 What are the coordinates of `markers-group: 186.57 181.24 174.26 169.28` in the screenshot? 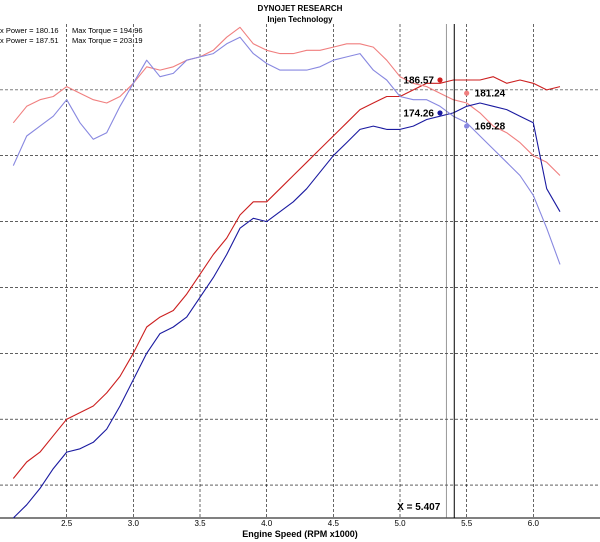 It's located at (454, 103).